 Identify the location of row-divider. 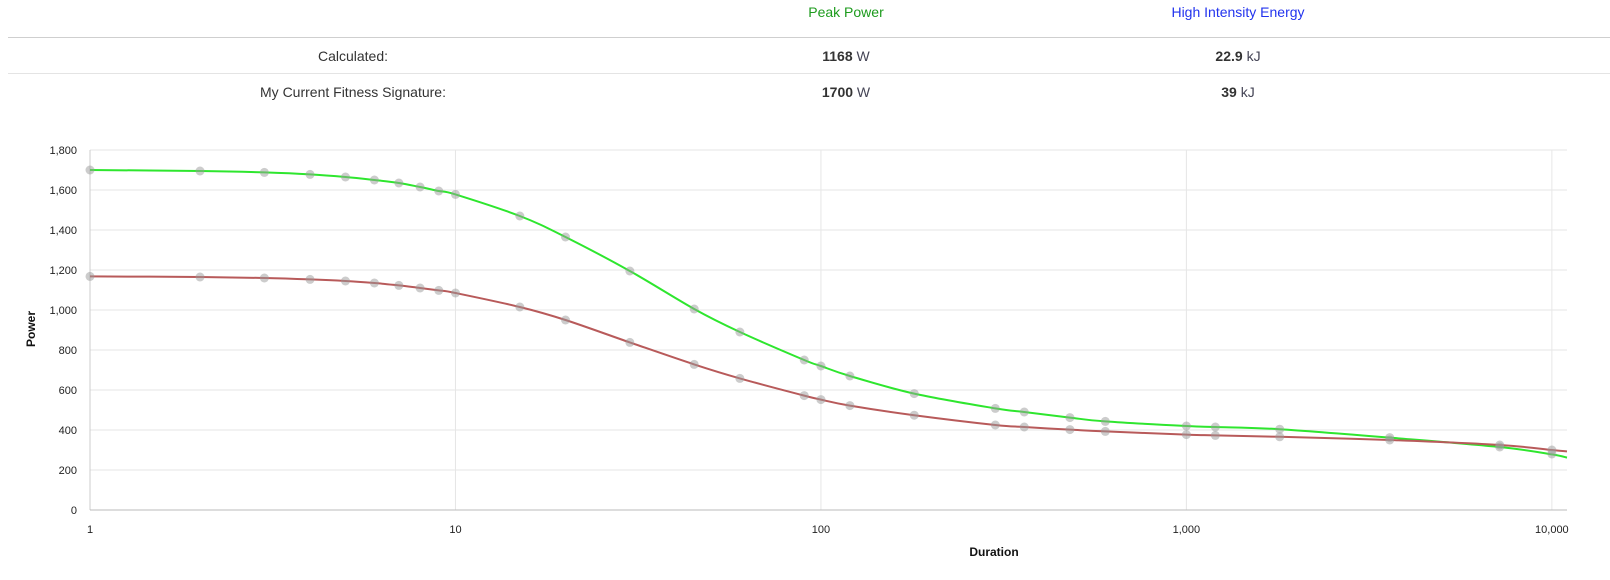
(809, 73).